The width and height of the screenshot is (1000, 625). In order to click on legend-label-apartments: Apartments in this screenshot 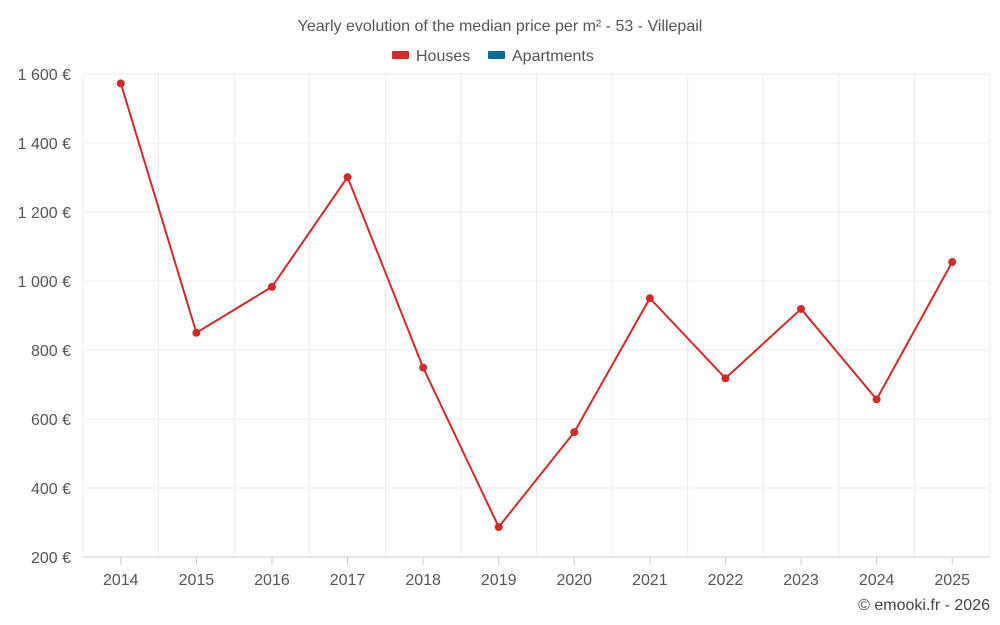, I will do `click(553, 56)`.